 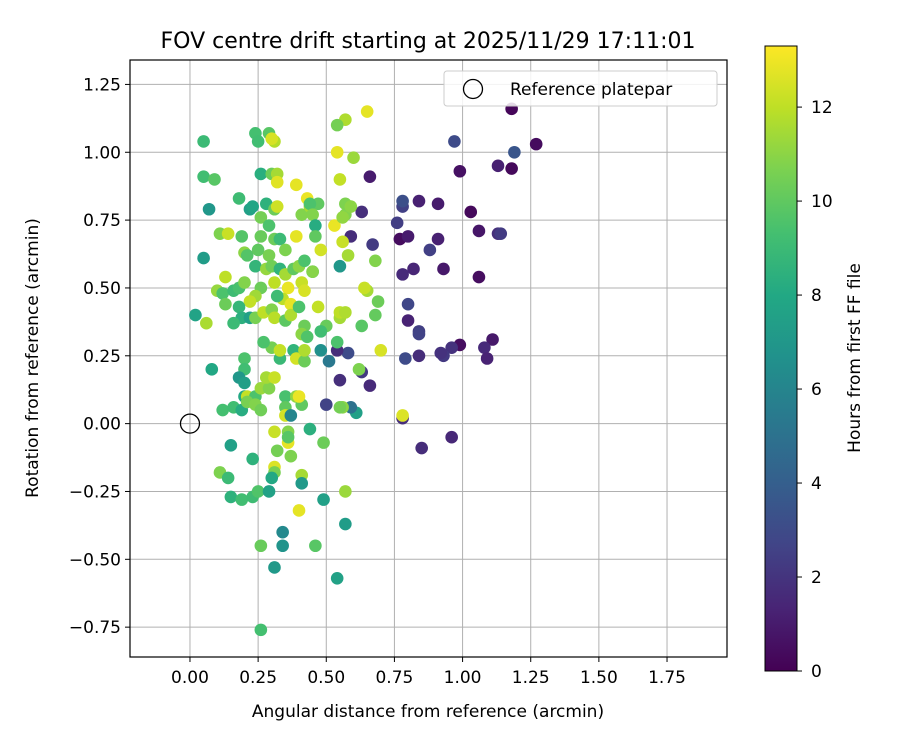 What do you see at coordinates (822, 108) in the screenshot?
I see `colorbar-tick-label: 12` at bounding box center [822, 108].